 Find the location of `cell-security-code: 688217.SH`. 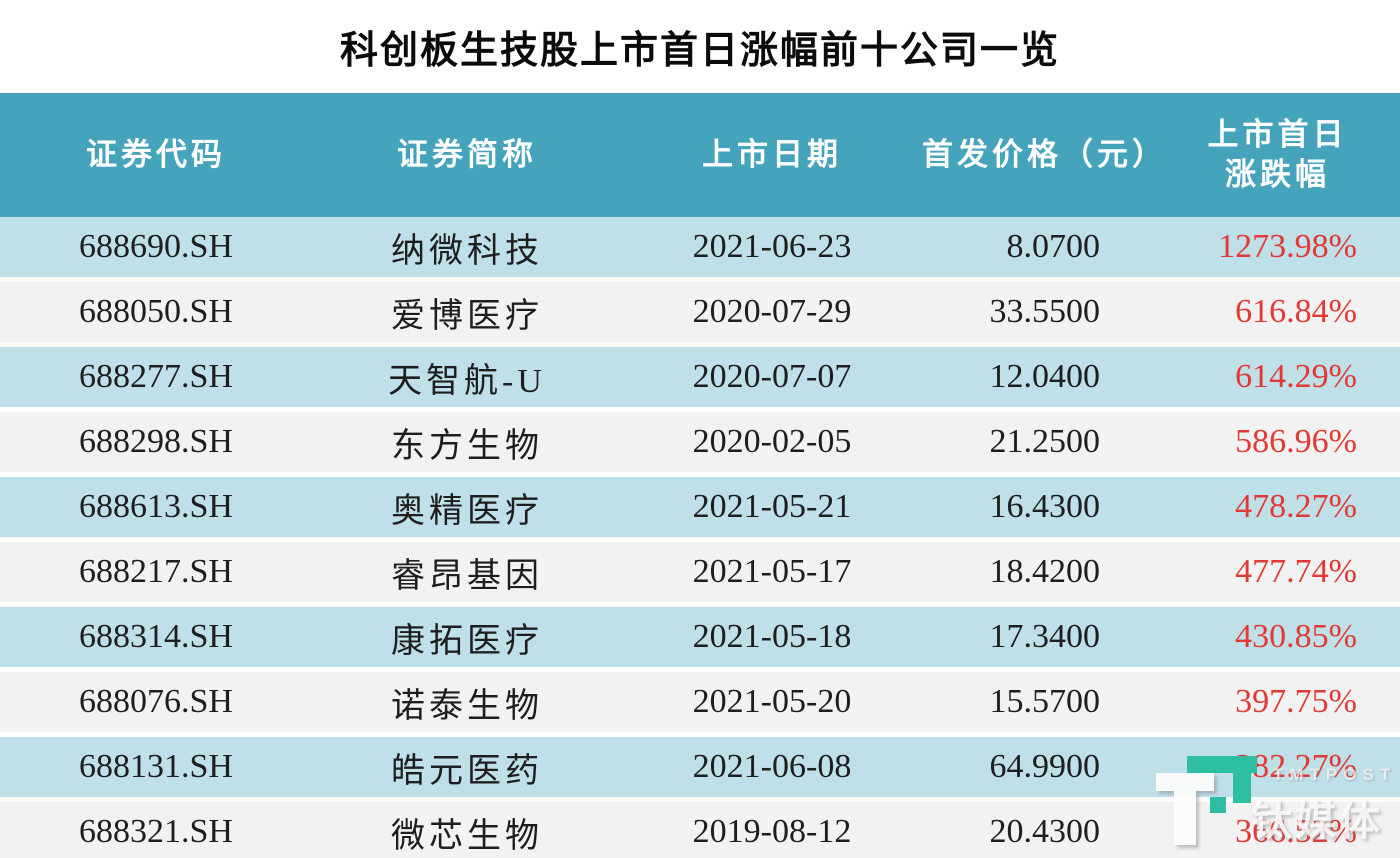

cell-security-code: 688217.SH is located at coordinates (156, 571).